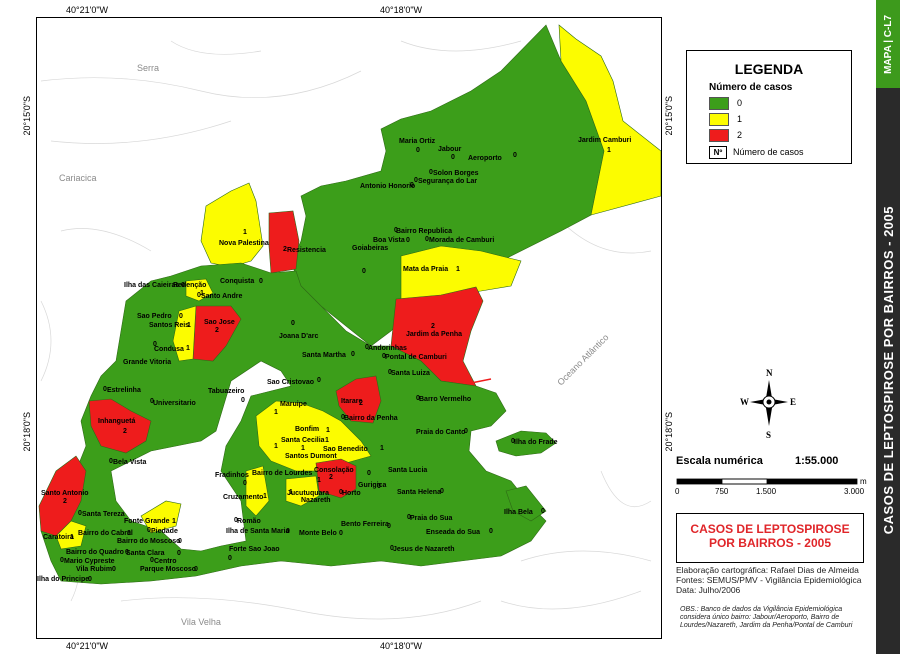 This screenshot has height=654, width=900. I want to click on place-serra: Serra, so click(148, 68).